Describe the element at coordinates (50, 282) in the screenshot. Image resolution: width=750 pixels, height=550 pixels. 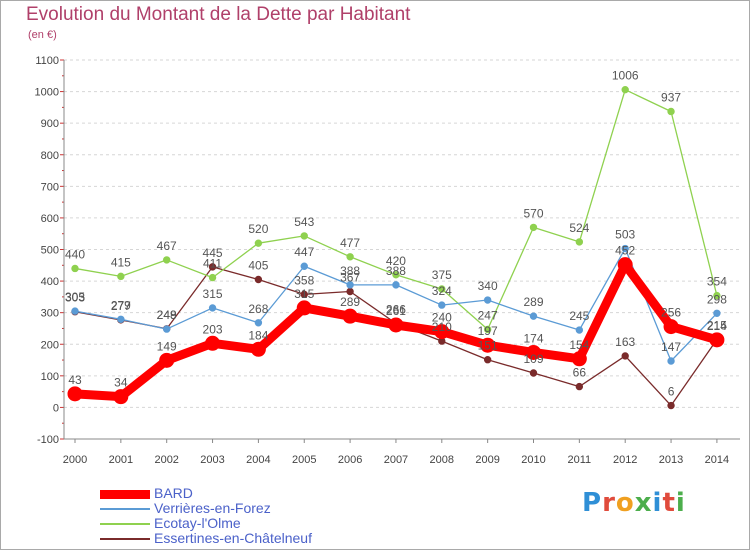
I see `y-tick-label: 400` at that location.